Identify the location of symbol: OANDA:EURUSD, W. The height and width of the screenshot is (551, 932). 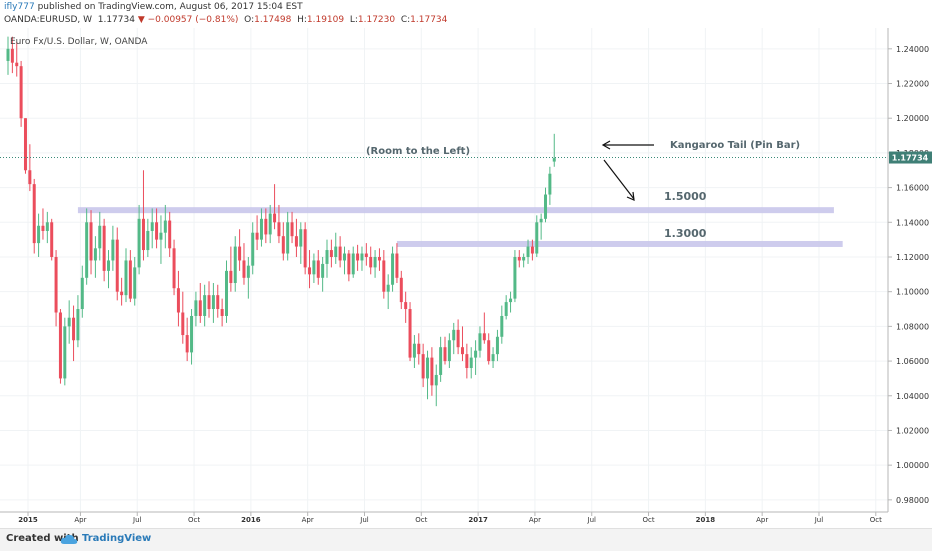
(48, 20).